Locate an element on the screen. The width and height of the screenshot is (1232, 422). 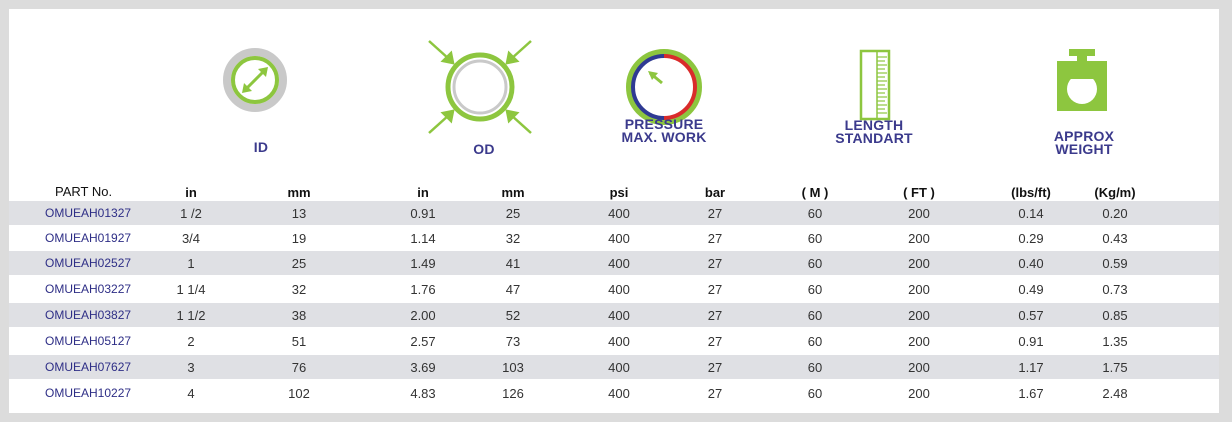
value-cell: 2.48 is located at coordinates (1115, 393).